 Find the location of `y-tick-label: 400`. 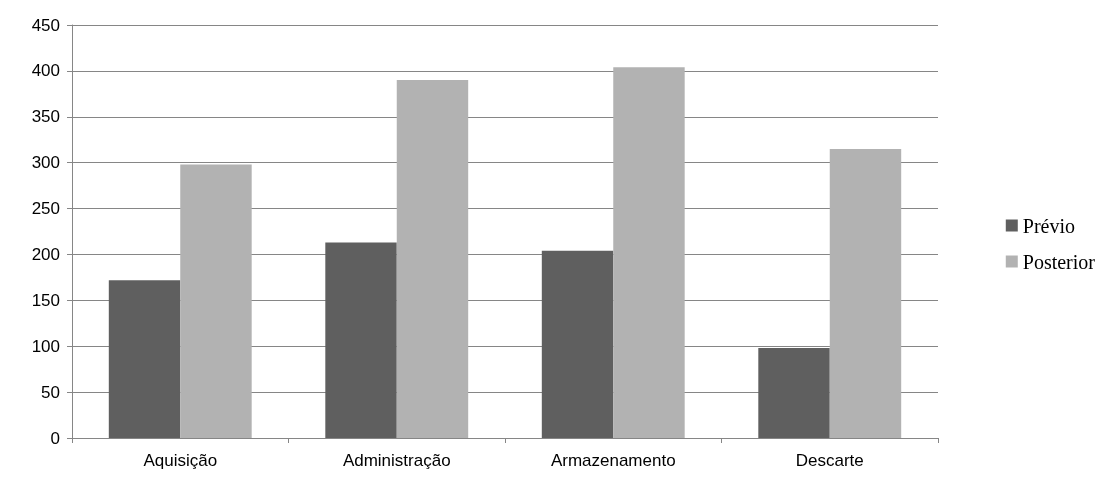

y-tick-label: 400 is located at coordinates (45, 71).